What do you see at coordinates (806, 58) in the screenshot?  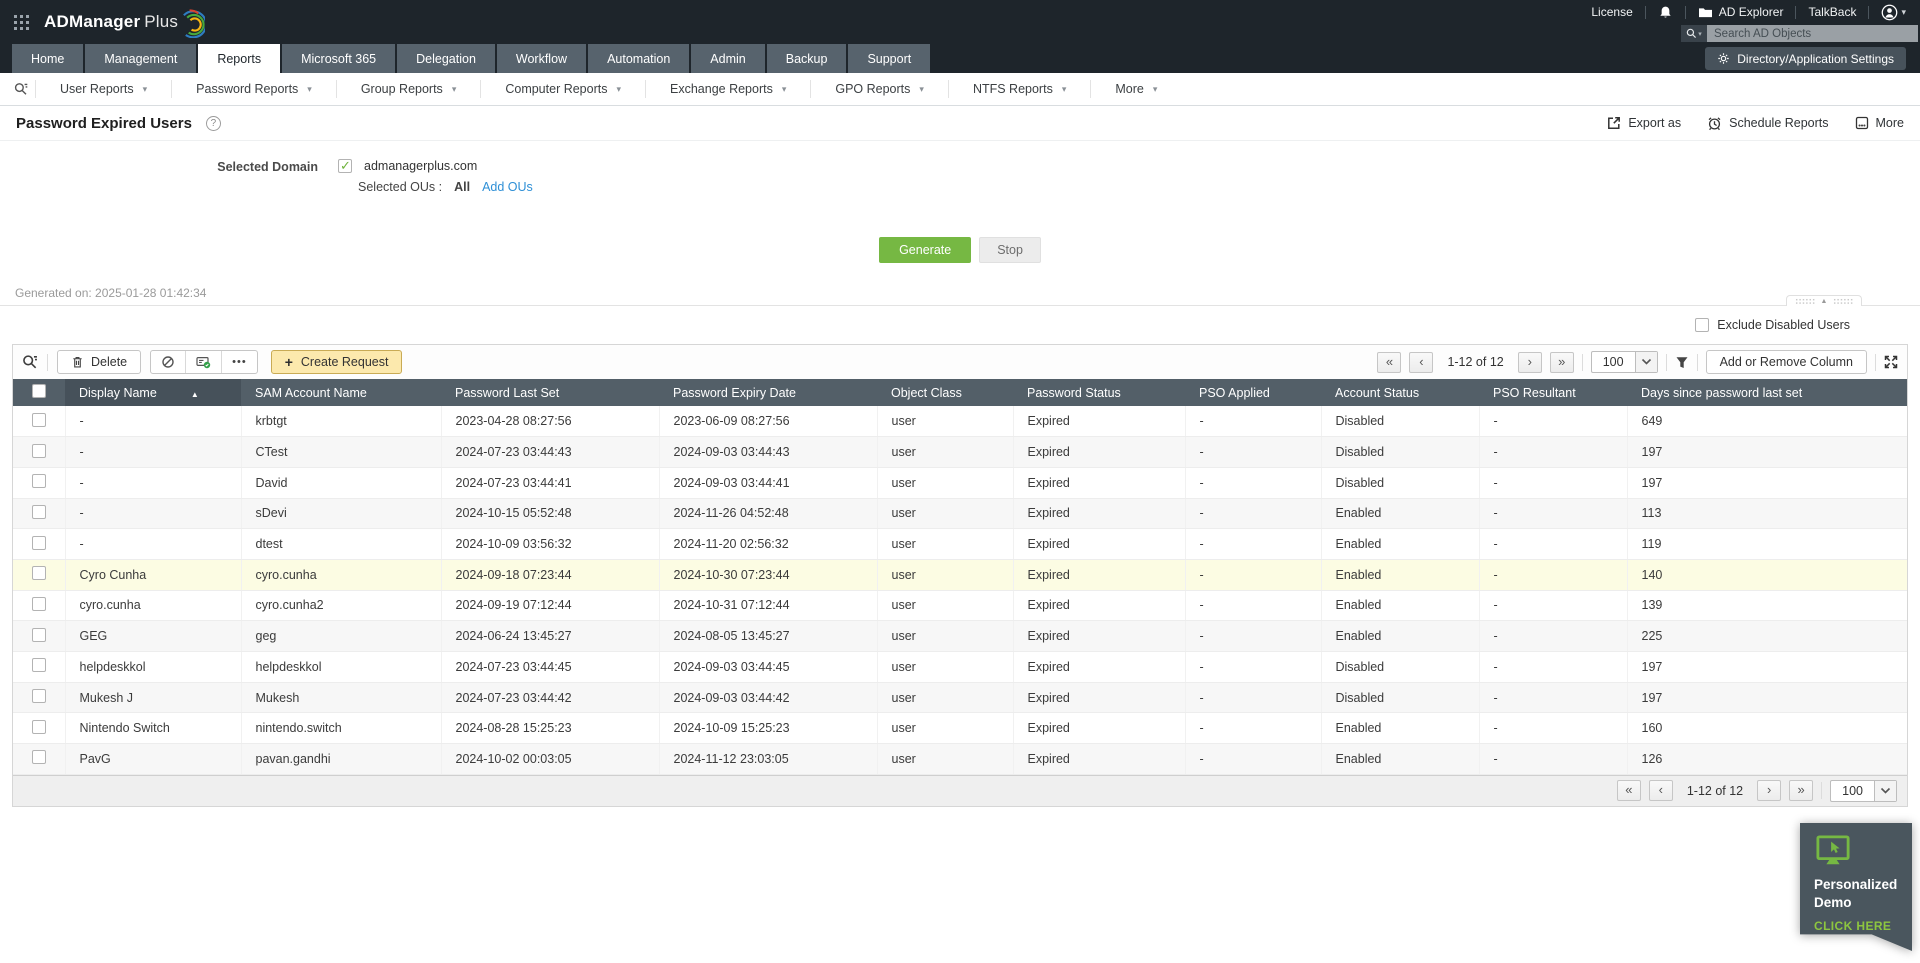 I see `tab-backup: Backup` at bounding box center [806, 58].